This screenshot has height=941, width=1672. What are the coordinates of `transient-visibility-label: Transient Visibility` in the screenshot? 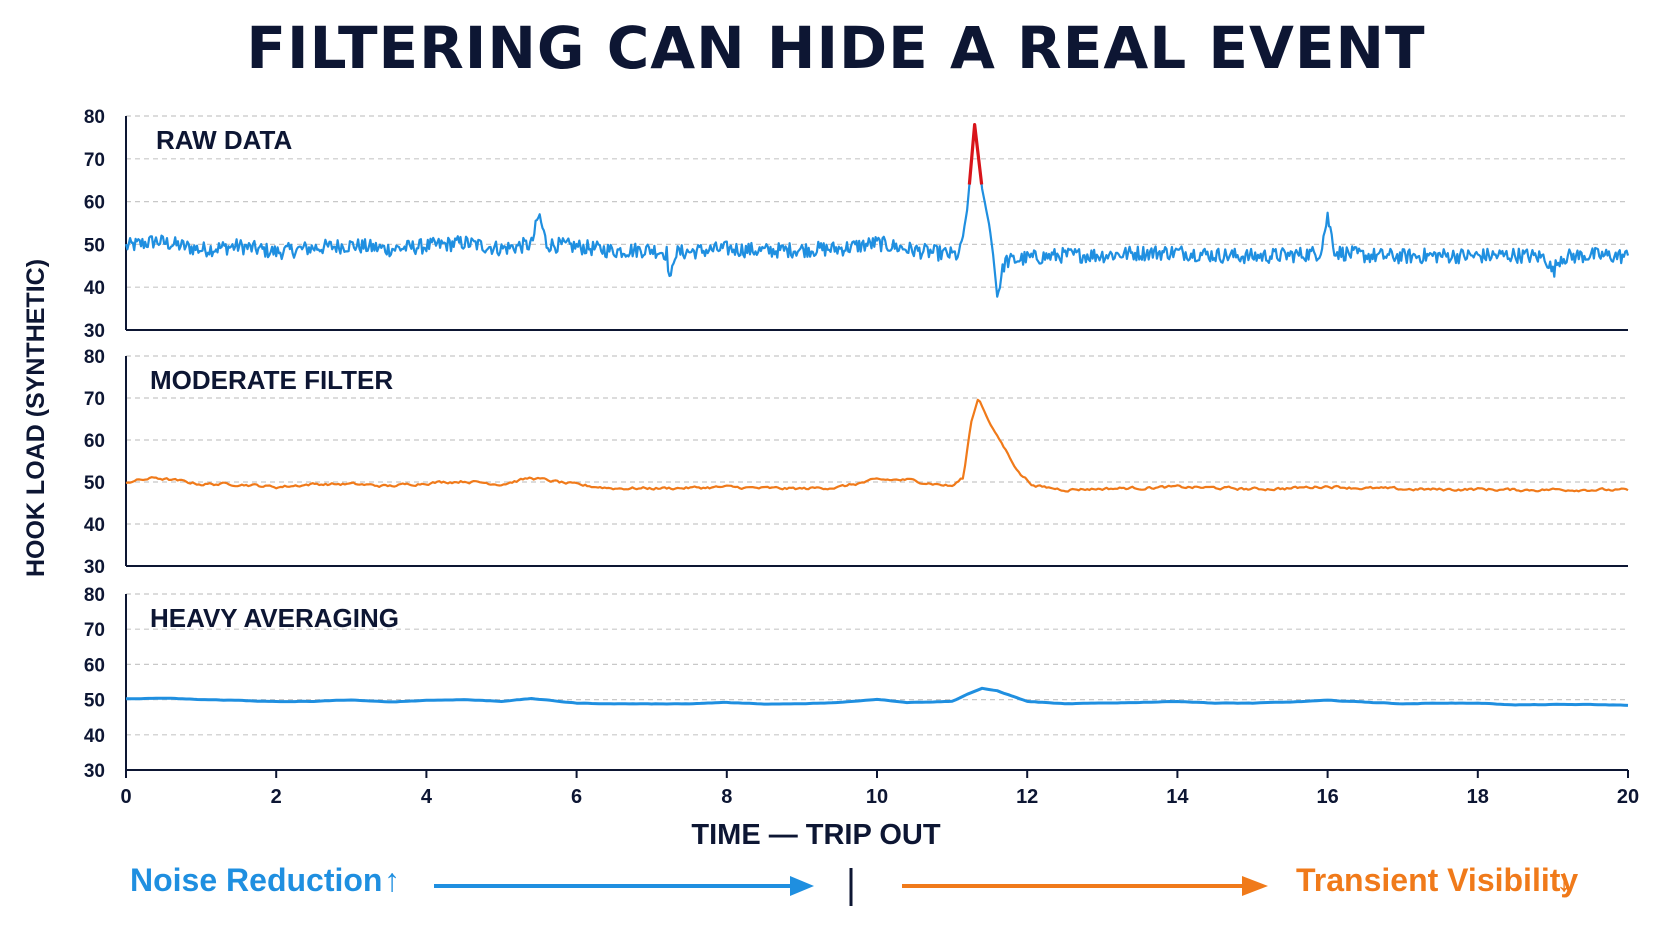 It's located at (1437, 880).